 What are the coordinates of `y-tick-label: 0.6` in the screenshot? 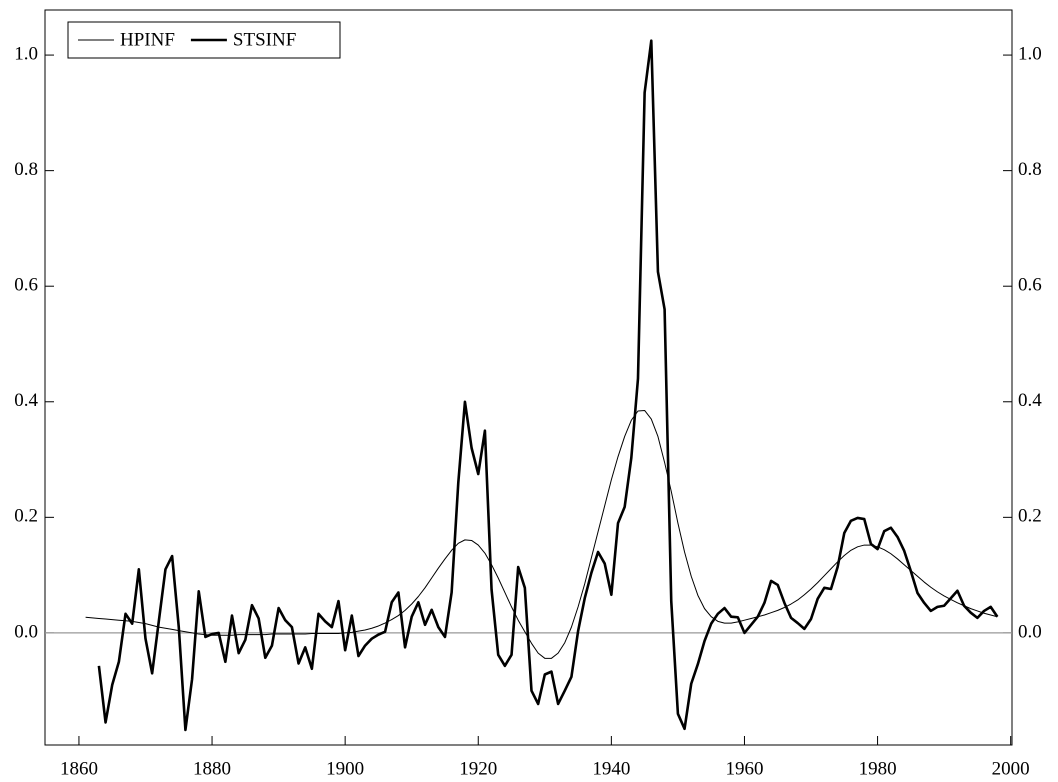 It's located at (26, 285).